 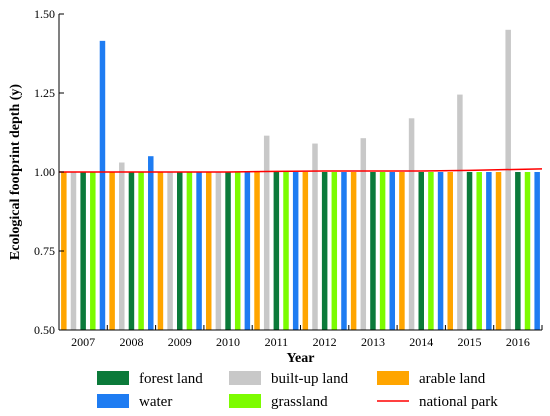 What do you see at coordinates (266, 232) in the screenshot?
I see `bar-built-up-land-2011` at bounding box center [266, 232].